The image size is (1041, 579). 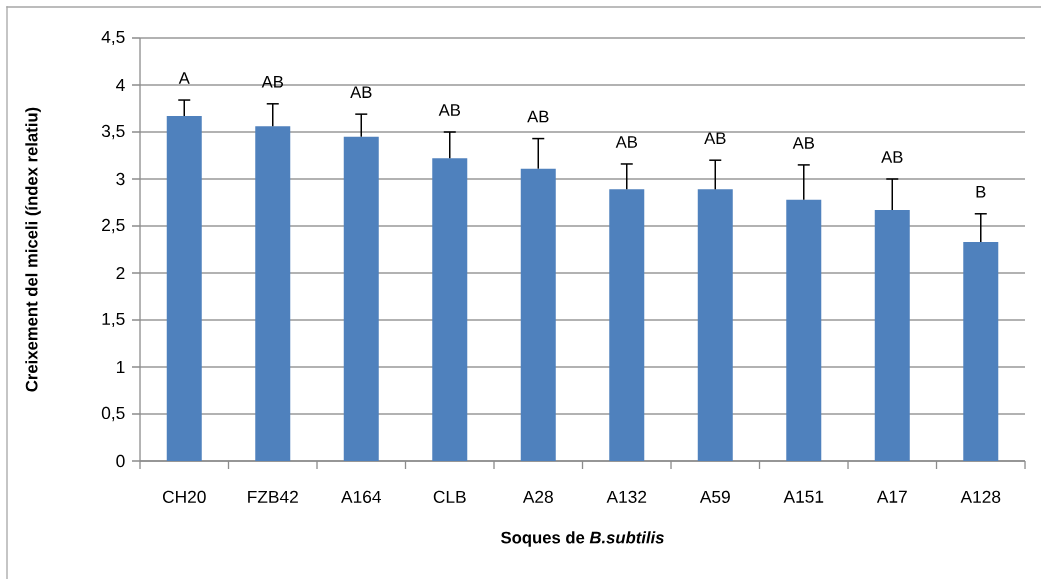 What do you see at coordinates (120, 367) in the screenshot?
I see `y-tick-label: 1` at bounding box center [120, 367].